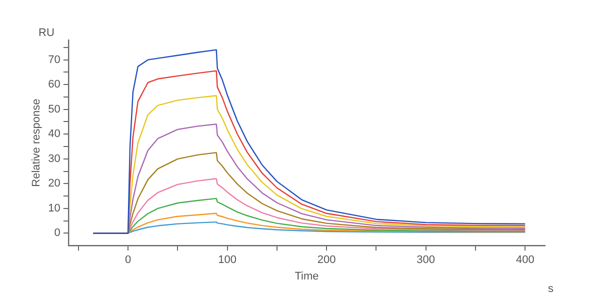 This screenshot has width=600, height=300. Describe the element at coordinates (46, 33) in the screenshot. I see `text: RU` at that location.